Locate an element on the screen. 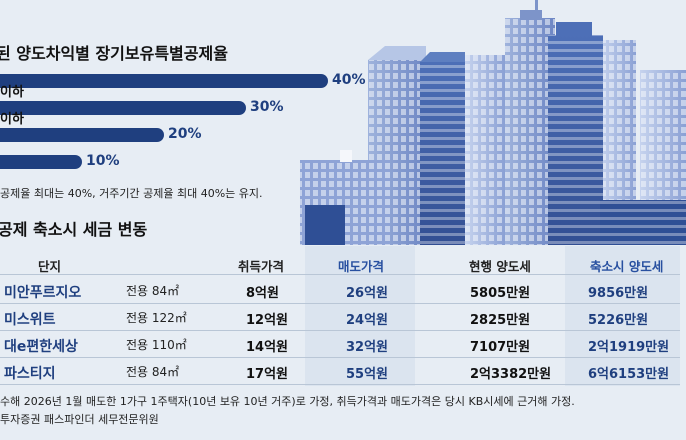 This screenshot has height=440, width=686. cell-reduced-tax: 9856만원 is located at coordinates (618, 293).